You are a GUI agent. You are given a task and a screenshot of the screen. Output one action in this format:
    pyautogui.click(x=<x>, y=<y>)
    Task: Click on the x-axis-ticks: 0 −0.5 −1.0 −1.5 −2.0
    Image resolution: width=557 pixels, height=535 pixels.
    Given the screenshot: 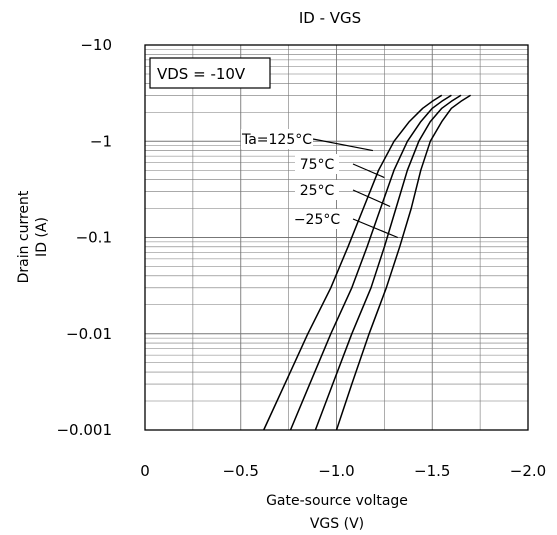 What is the action you would take?
    pyautogui.click(x=343, y=471)
    